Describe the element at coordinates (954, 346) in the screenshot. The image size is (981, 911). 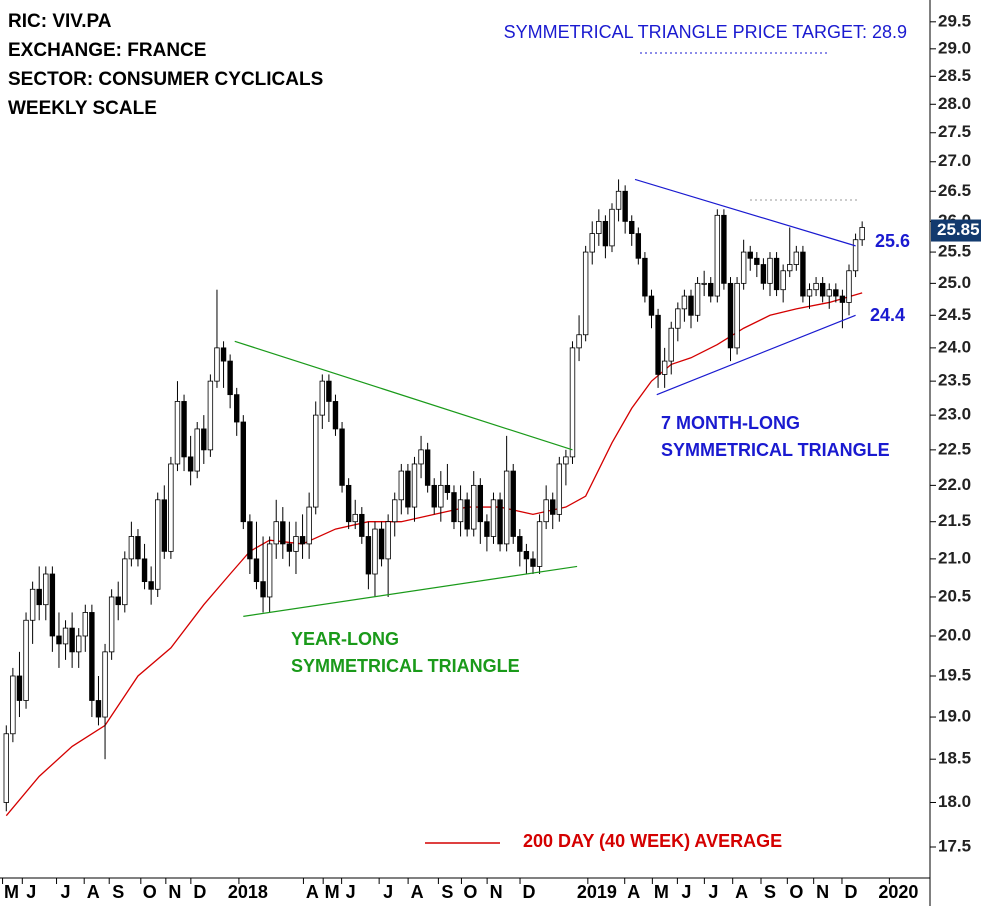
I see `y-tick-label: 24.0` at that location.